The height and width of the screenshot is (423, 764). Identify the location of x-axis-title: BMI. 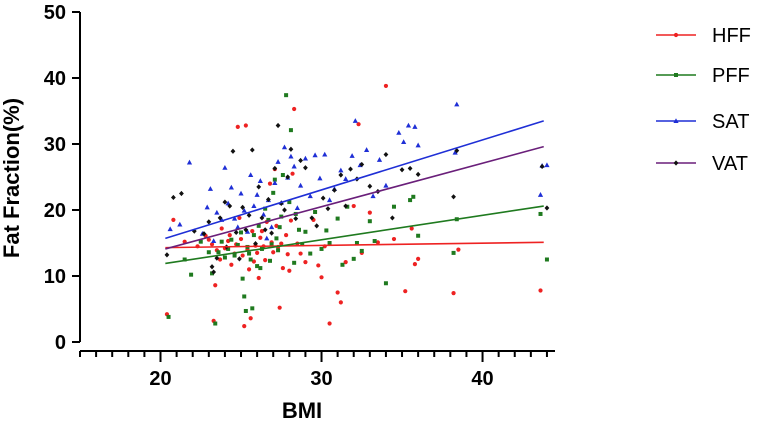
(302, 410).